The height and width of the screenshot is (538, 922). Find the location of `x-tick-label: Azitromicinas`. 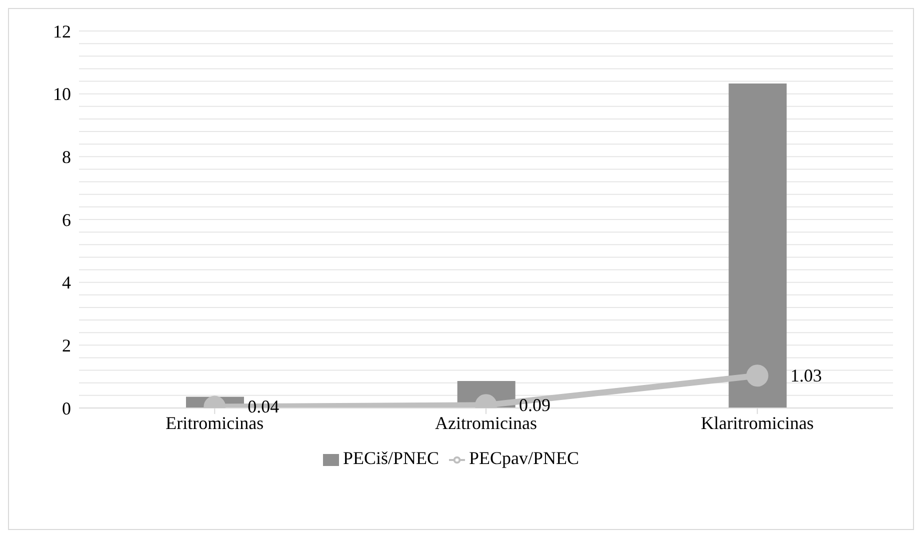

x-tick-label: Azitromicinas is located at coordinates (486, 422).